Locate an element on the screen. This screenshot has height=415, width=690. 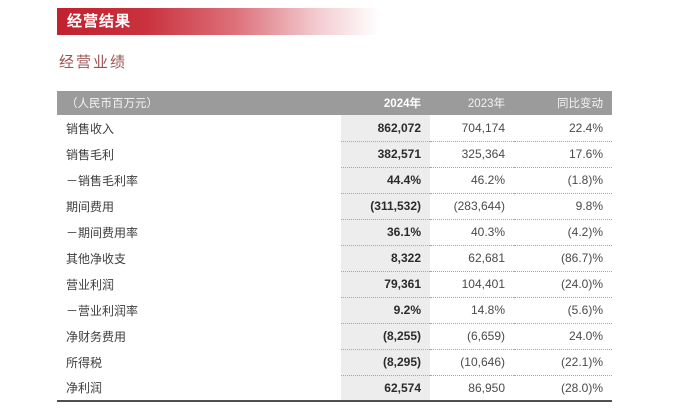
table-header-row: （人民币百万元） 2024年 2023年 同比变动 is located at coordinates (334, 103).